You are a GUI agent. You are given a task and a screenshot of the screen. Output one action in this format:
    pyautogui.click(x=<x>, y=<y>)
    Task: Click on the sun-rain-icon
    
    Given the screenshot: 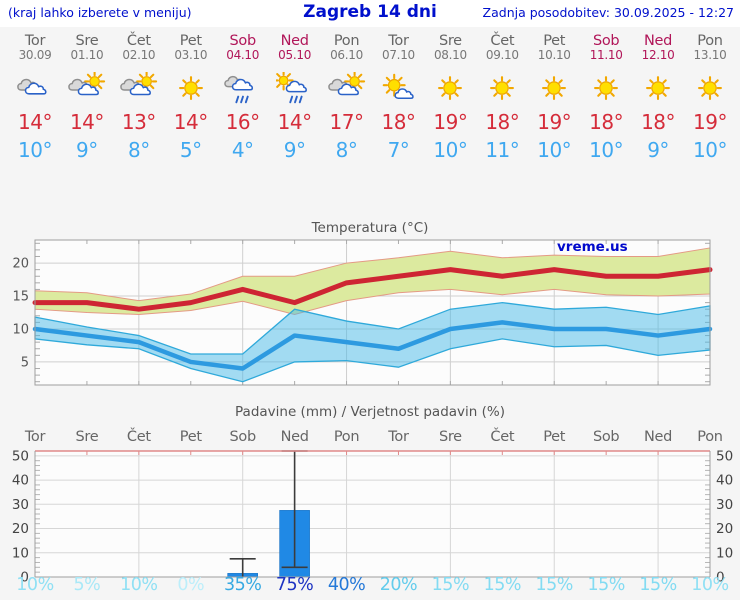 What is the action you would take?
    pyautogui.click(x=295, y=88)
    